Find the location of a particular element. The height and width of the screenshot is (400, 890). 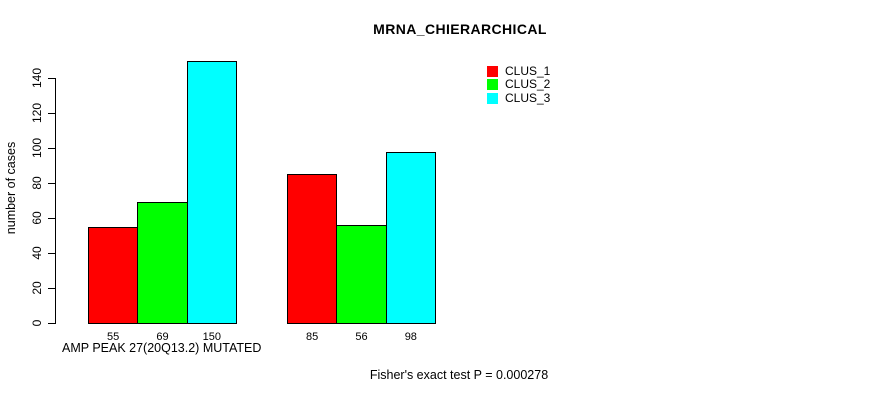

legend-item: CLUS_2 is located at coordinates (518, 84).